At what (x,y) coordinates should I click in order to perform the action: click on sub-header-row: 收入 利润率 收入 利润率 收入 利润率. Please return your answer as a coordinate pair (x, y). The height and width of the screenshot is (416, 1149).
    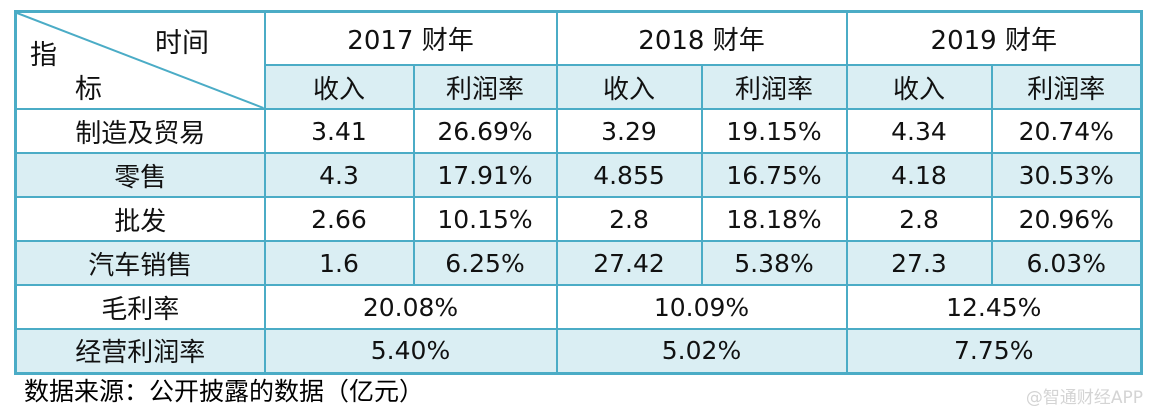
    Looking at the image, I should click on (579, 87).